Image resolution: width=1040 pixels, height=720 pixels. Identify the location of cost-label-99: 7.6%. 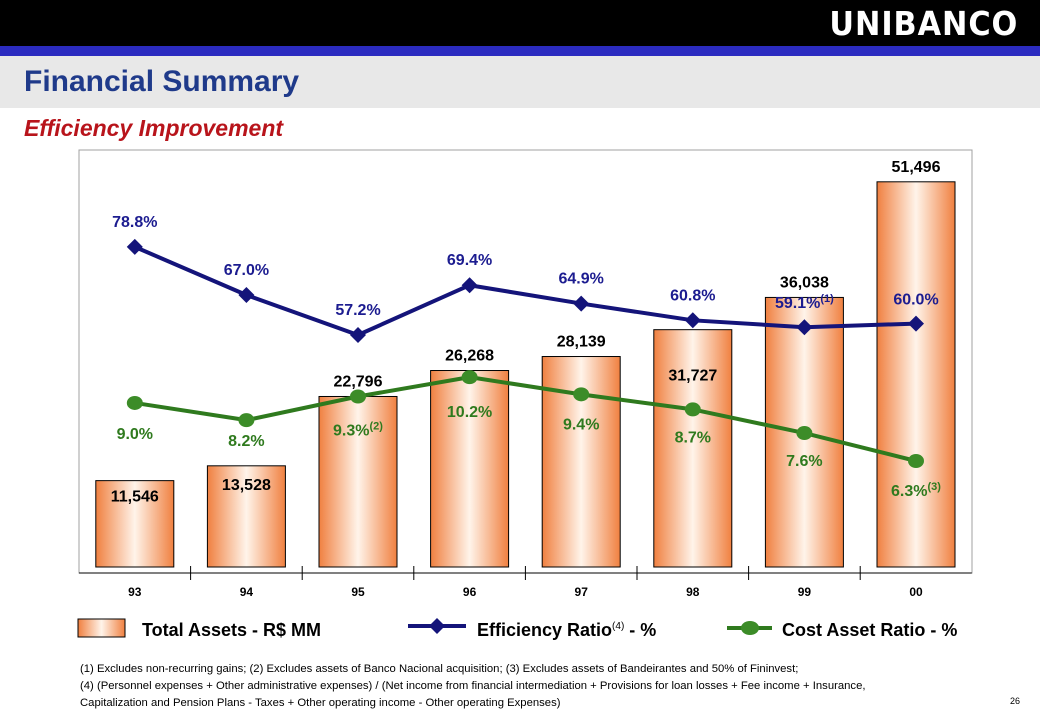
(804, 461).